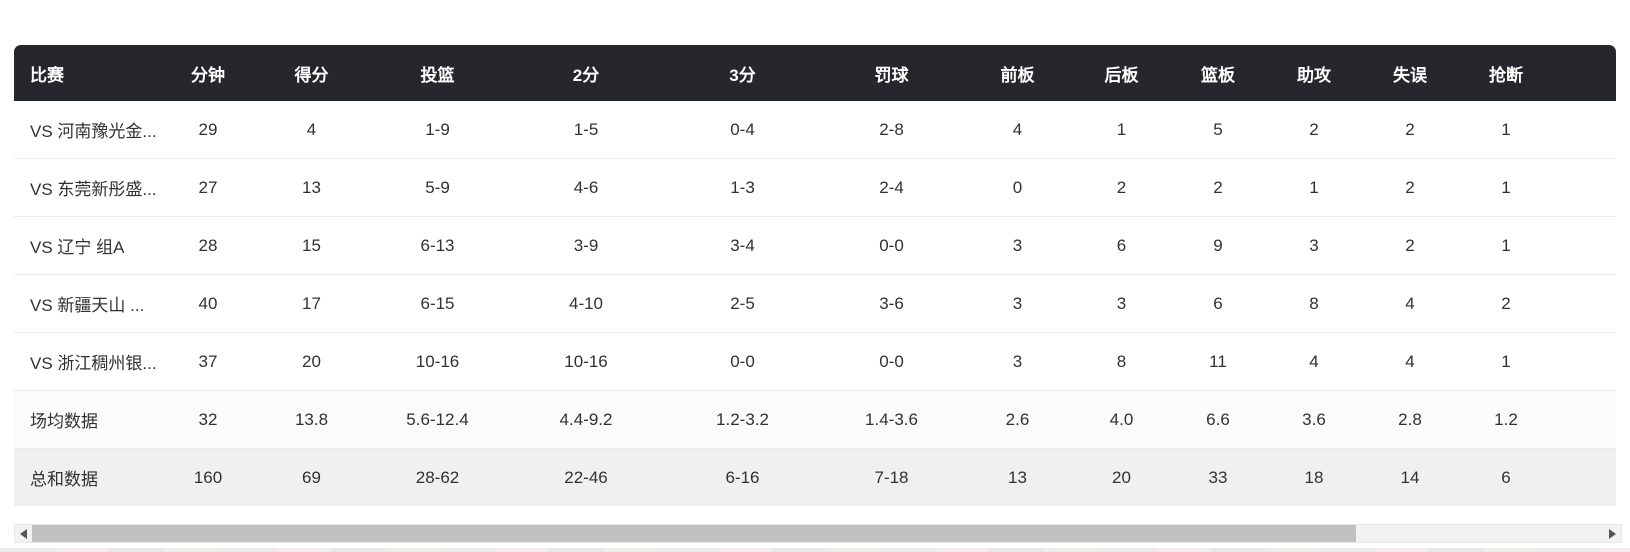 This screenshot has width=1630, height=552. What do you see at coordinates (437, 303) in the screenshot?
I see `table-cell: 6-15` at bounding box center [437, 303].